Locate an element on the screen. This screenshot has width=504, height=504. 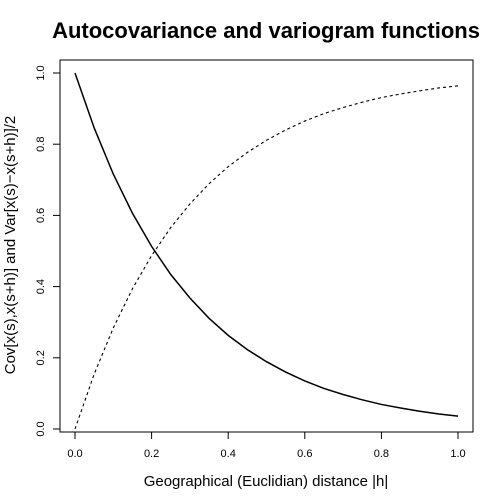
x-axis-label: Geographical (Euclidian) distance |h| is located at coordinates (266, 481).